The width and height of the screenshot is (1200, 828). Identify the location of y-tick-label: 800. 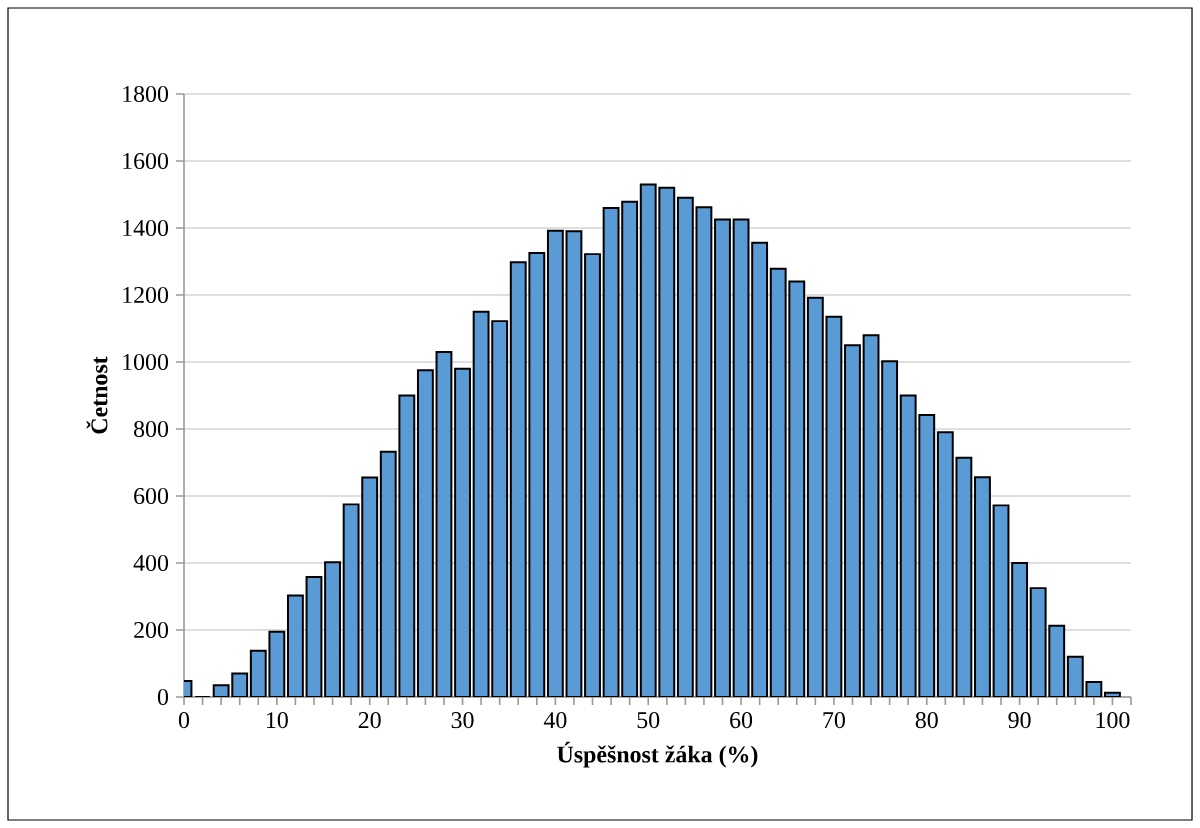
(151, 429).